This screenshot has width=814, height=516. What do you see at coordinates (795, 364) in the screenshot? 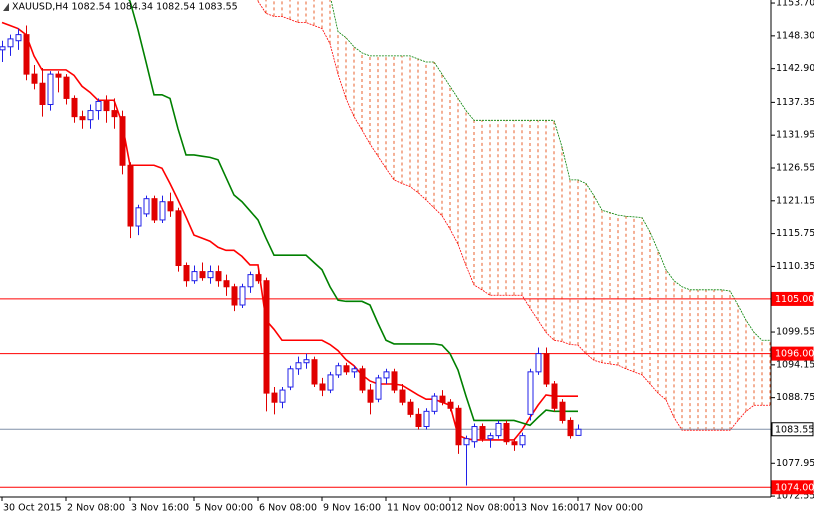
I see `y-tick-label: 1094.15` at bounding box center [795, 364].